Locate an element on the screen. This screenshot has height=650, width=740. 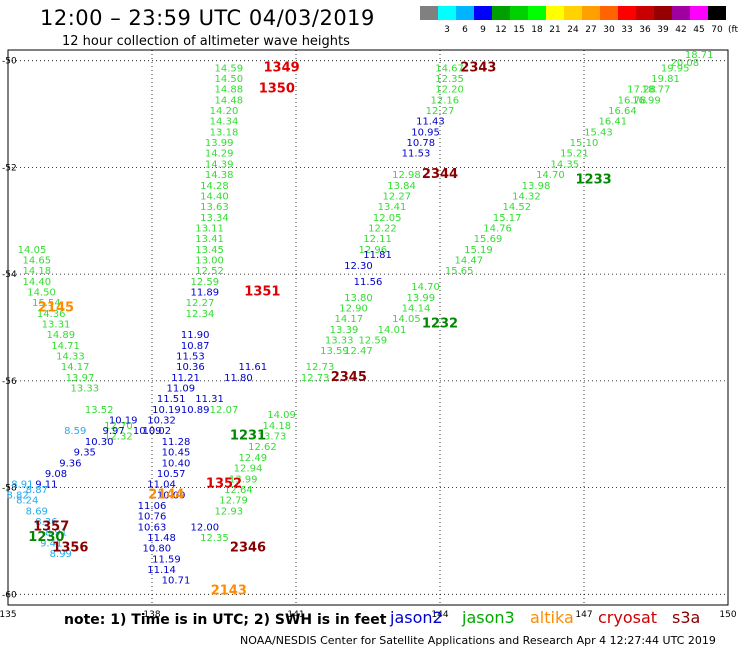
wave-height-label: 13.73 is located at coordinates (272, 437).